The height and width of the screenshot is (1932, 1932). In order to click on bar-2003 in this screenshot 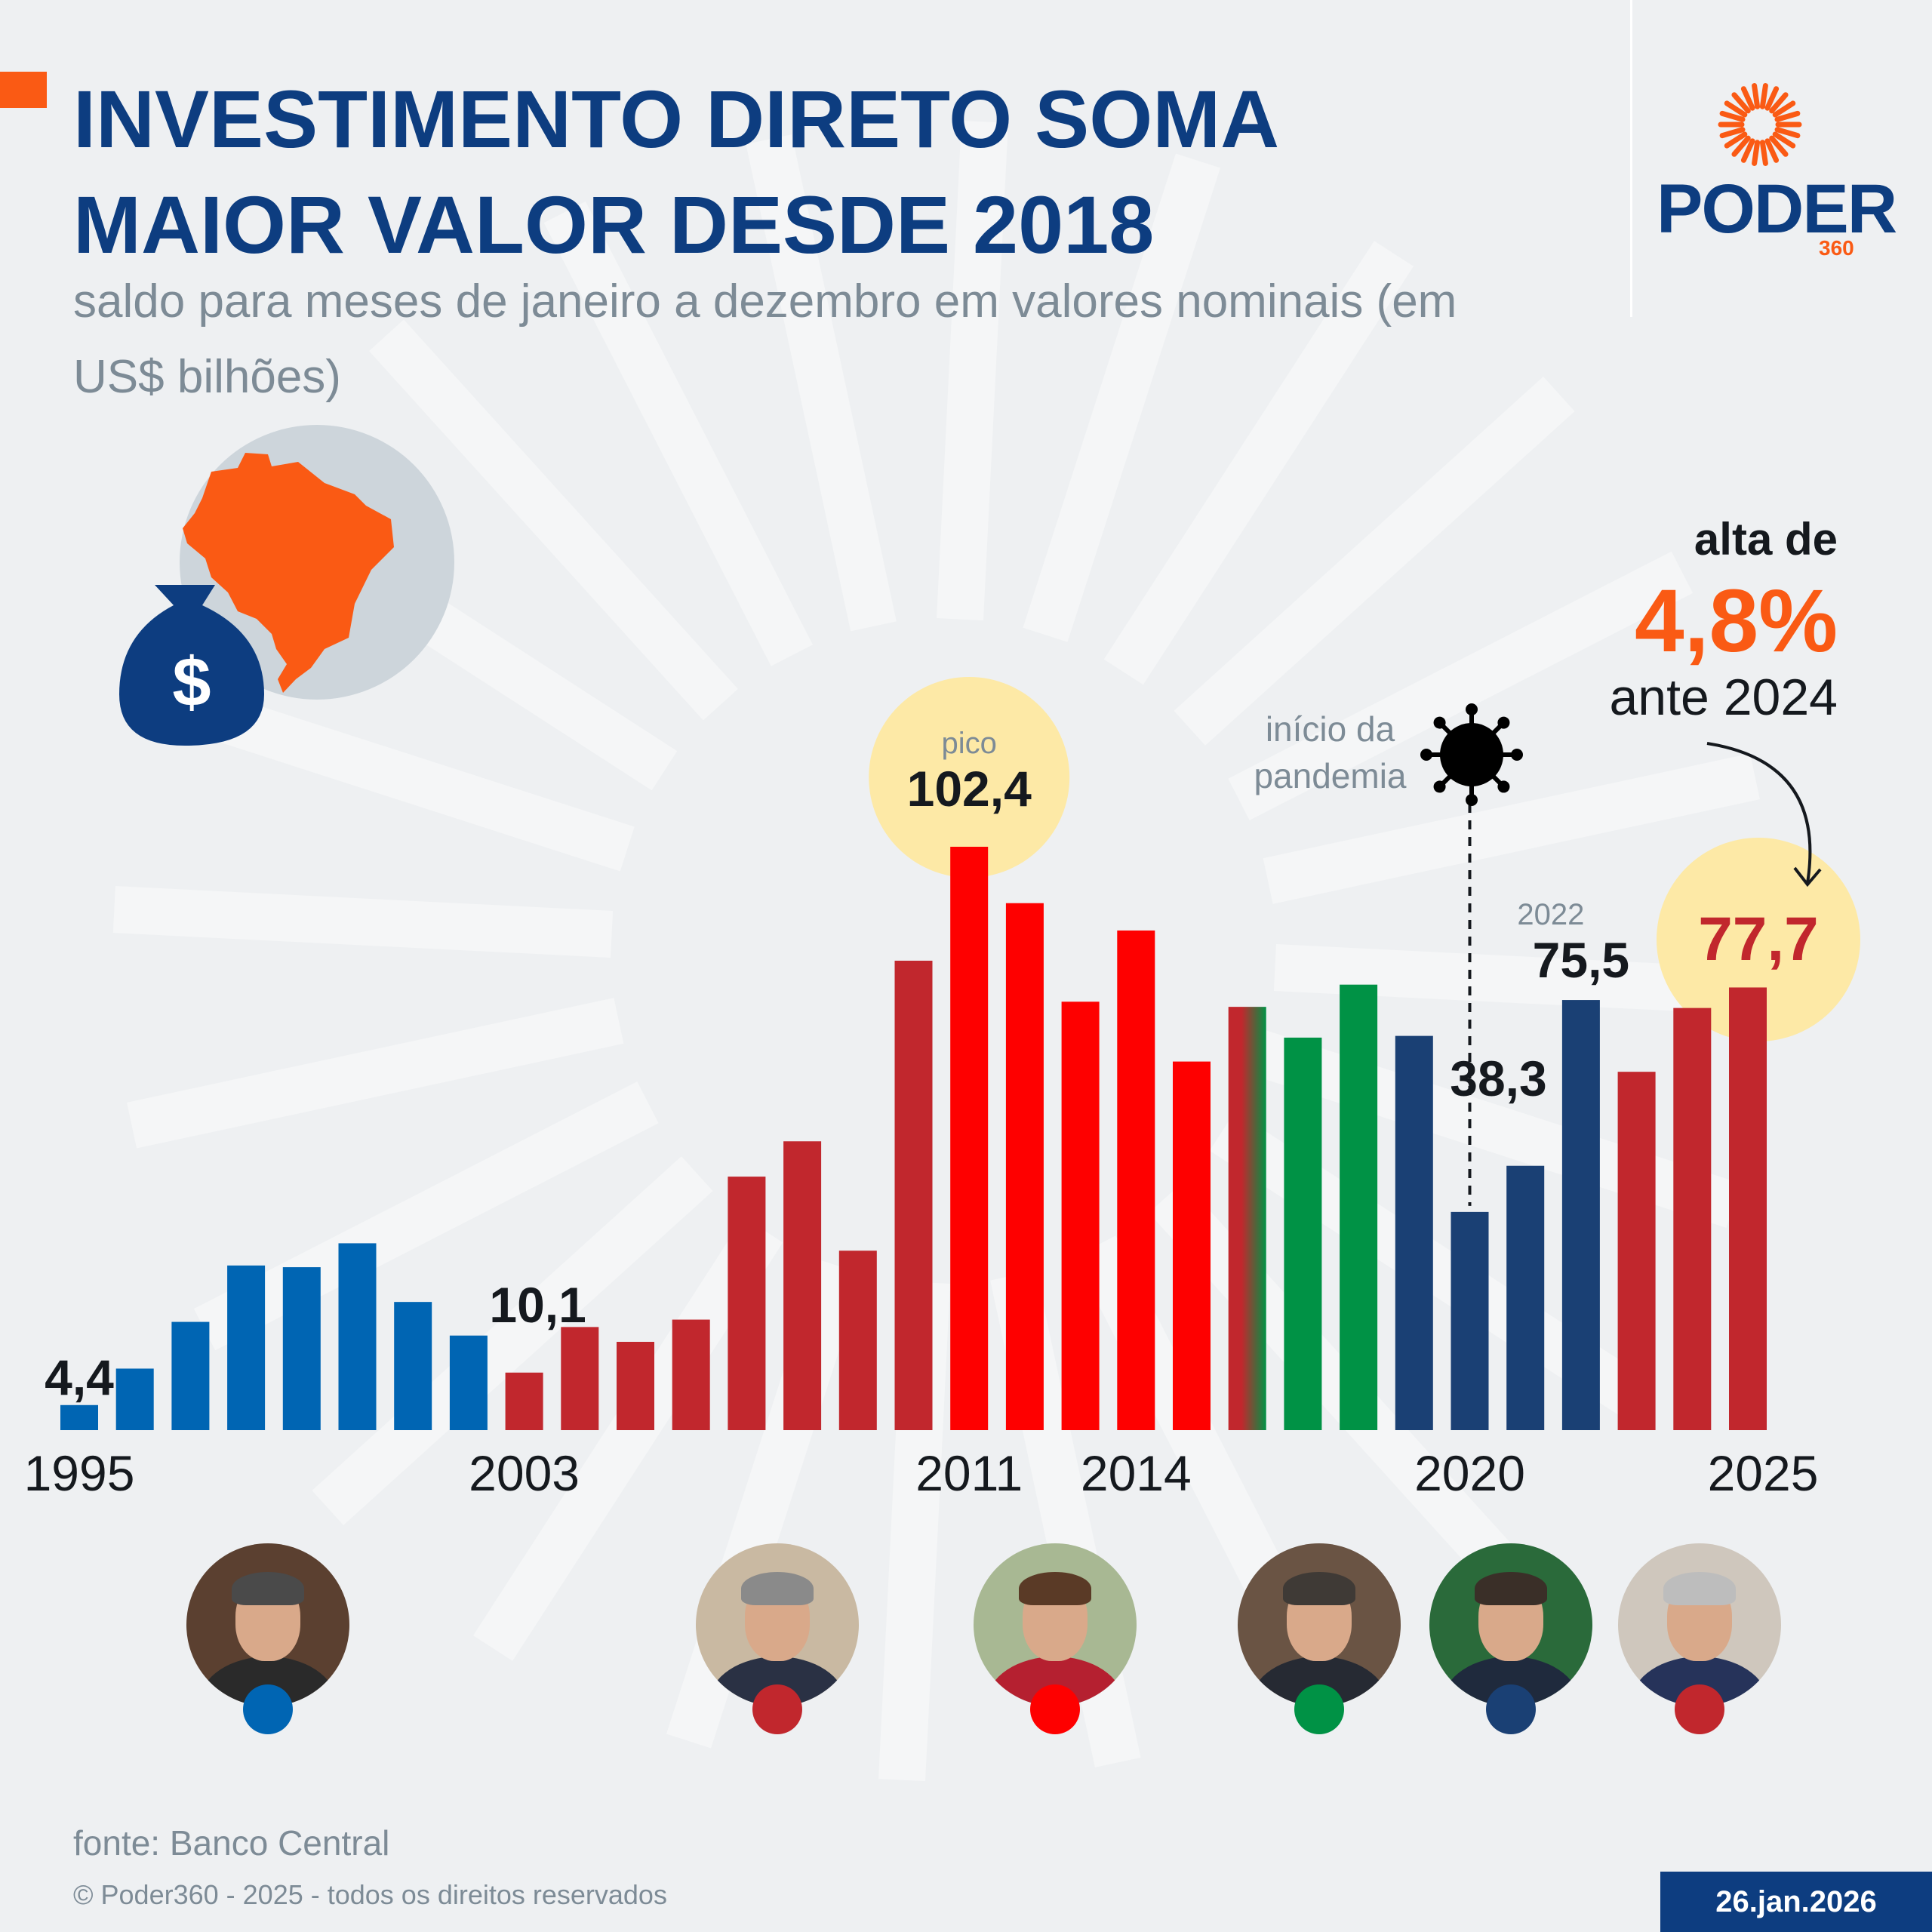, I will do `click(524, 1401)`.